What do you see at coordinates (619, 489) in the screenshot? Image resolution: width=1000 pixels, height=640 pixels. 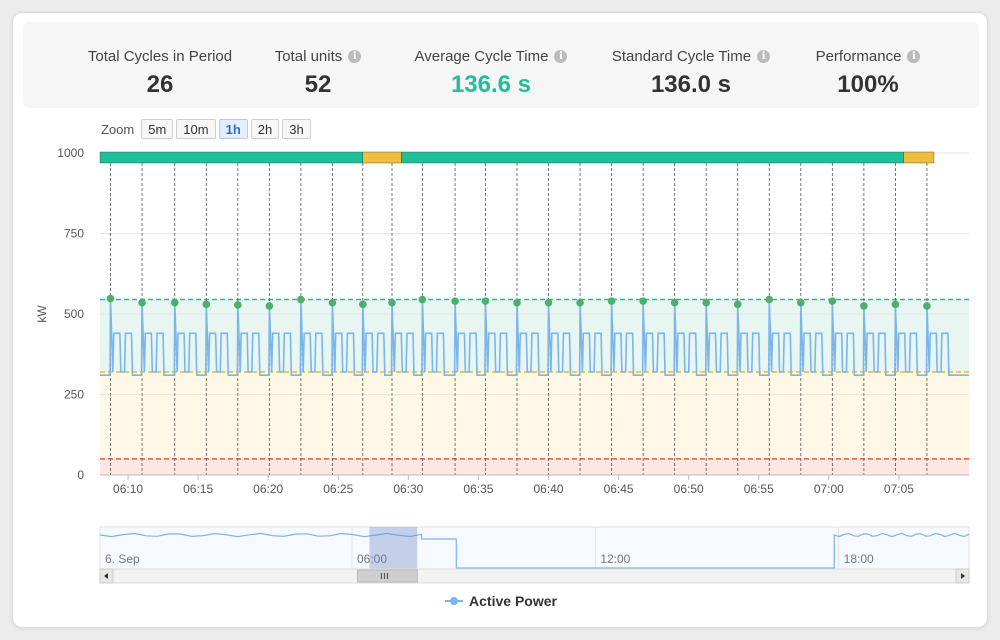 I see `x-tick-label: 06:45` at bounding box center [619, 489].